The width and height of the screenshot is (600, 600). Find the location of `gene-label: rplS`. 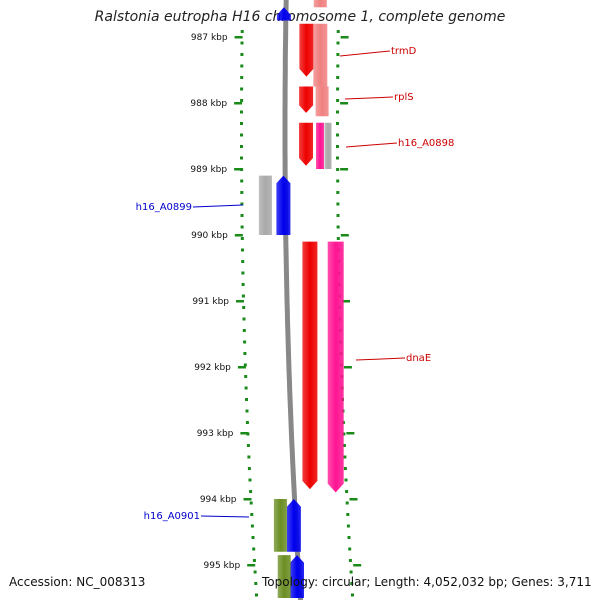

gene-label: rplS is located at coordinates (404, 97).